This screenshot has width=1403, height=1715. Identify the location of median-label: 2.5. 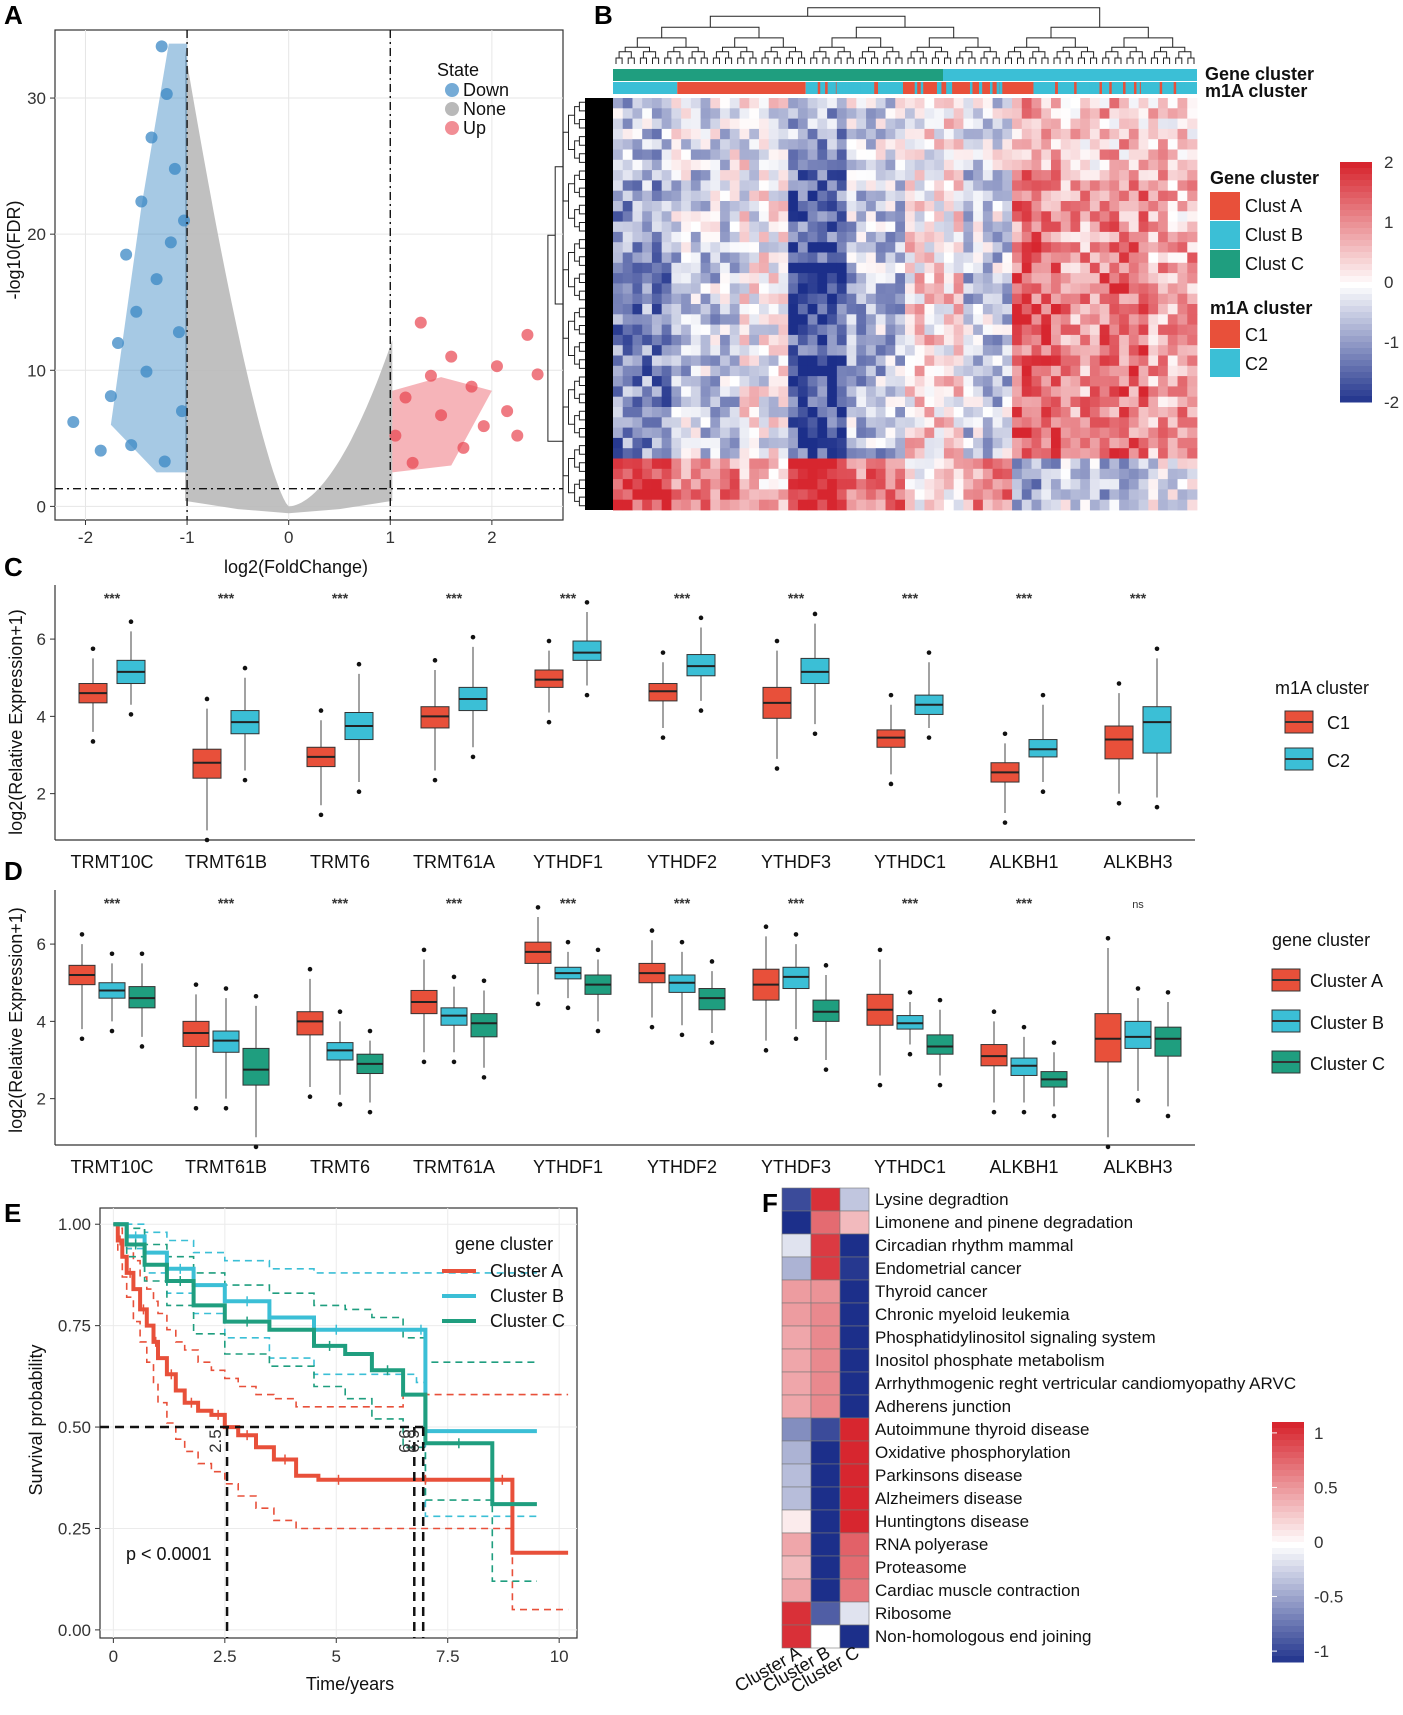
(215, 1441).